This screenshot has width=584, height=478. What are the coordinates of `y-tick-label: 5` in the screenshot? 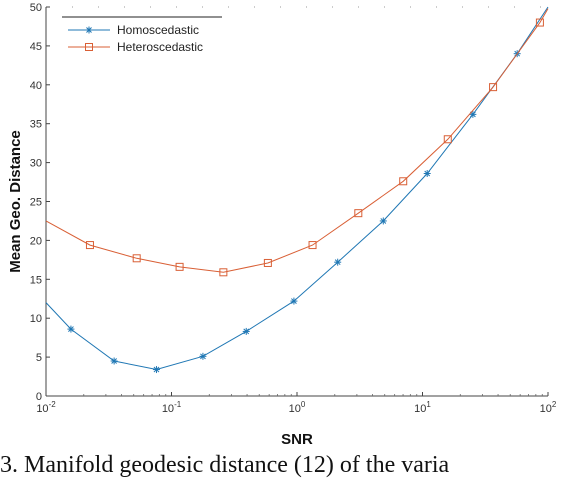 It's located at (39, 358).